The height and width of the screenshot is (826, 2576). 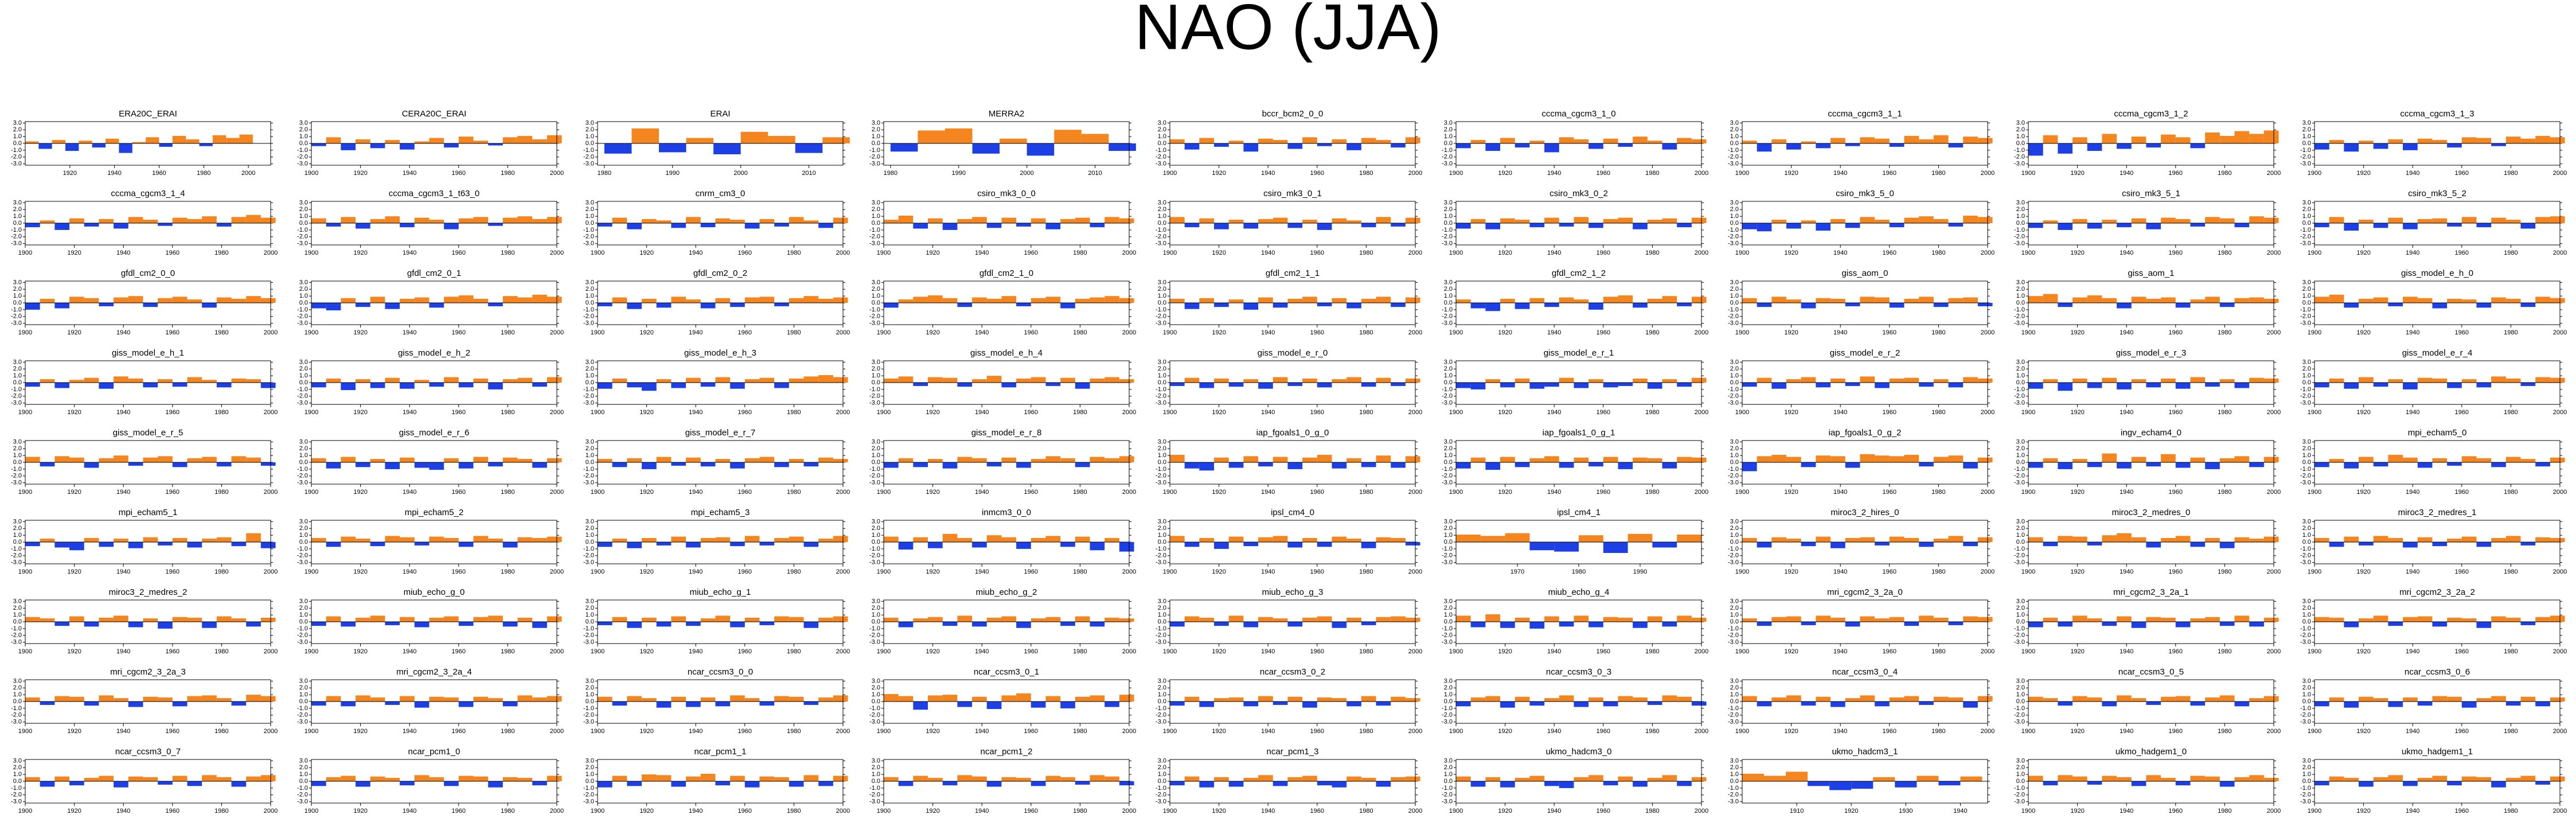 I want to click on panel-title: csiro_mk3_5_2, so click(x=2437, y=193).